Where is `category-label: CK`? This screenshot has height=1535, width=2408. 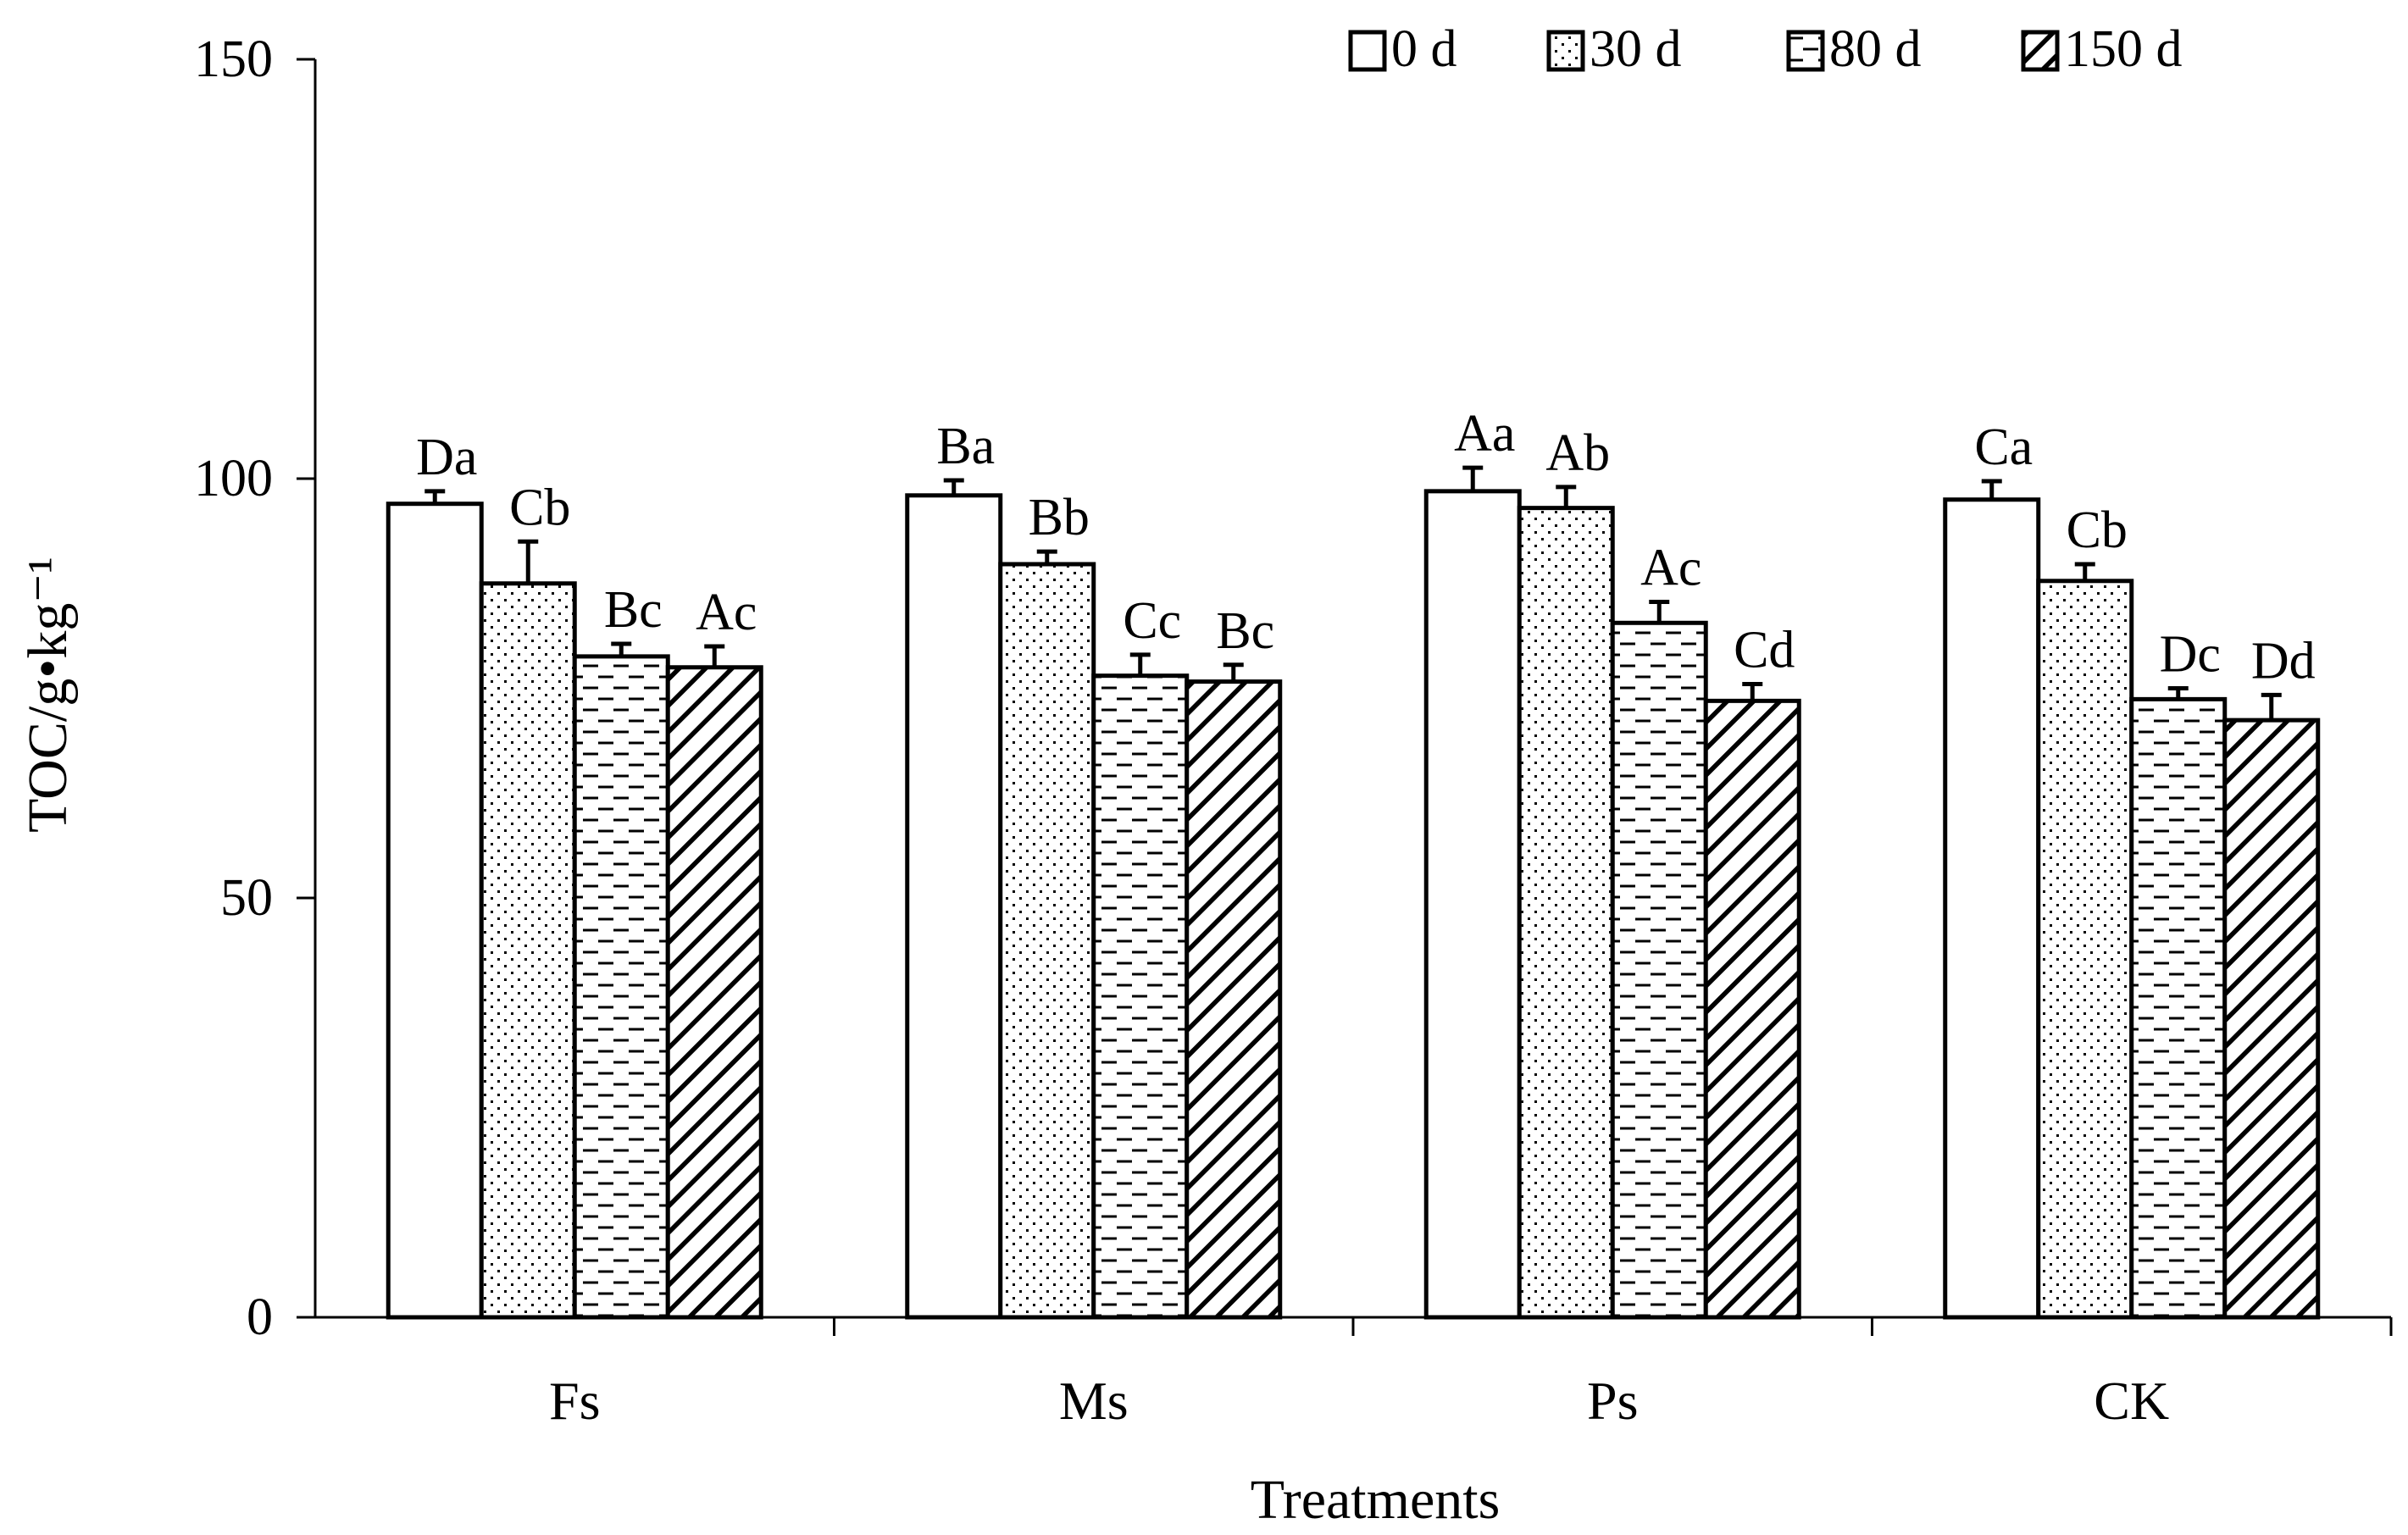 category-label: CK is located at coordinates (2131, 1401).